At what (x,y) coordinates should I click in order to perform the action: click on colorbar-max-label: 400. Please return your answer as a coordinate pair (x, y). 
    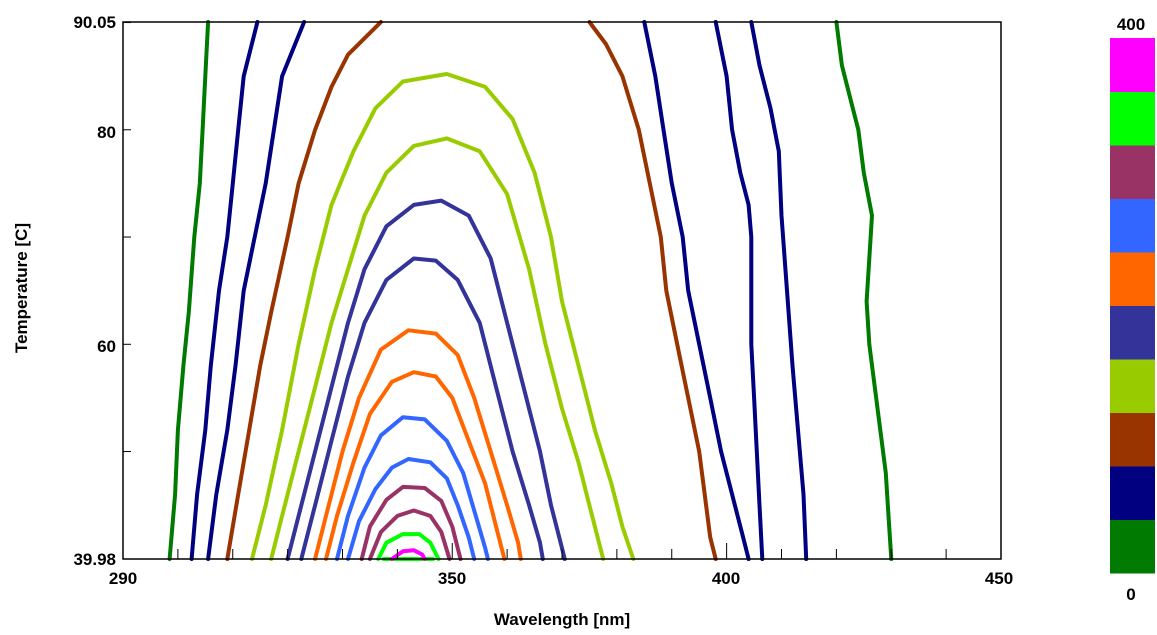
    Looking at the image, I should click on (1131, 24).